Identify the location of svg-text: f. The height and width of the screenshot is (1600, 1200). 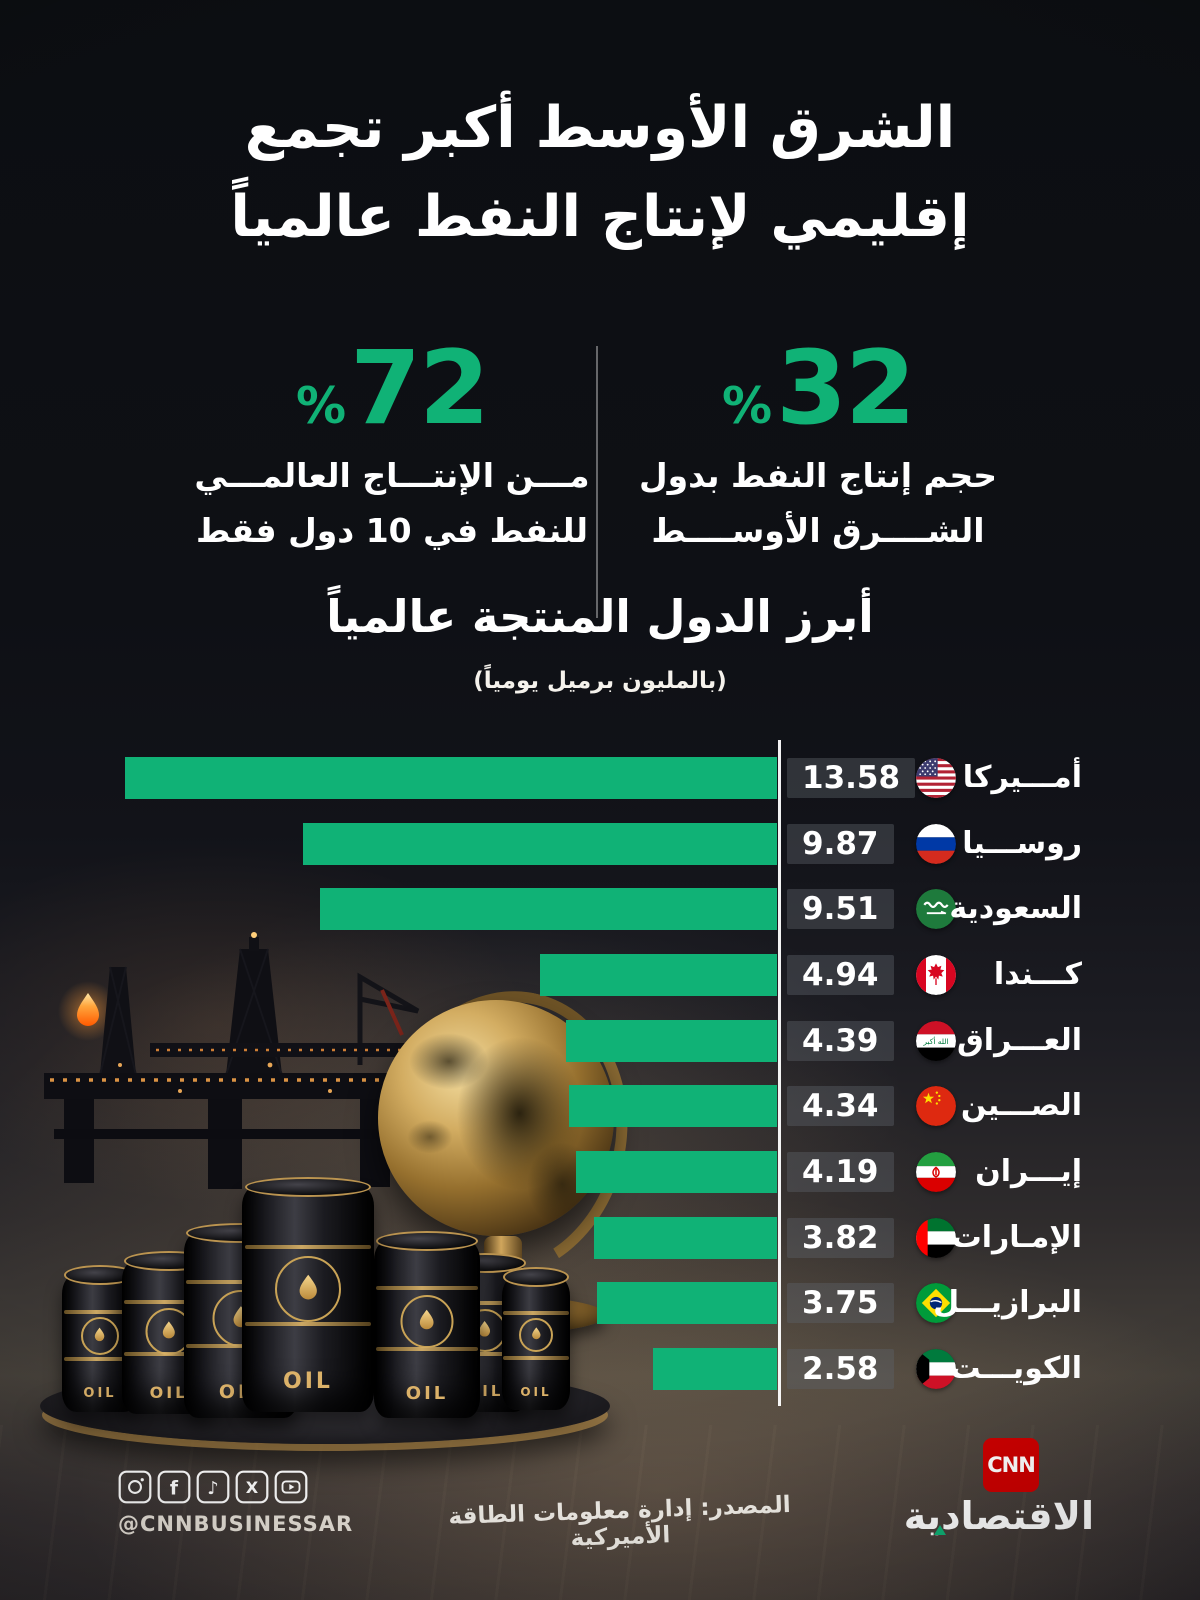
(174, 1489).